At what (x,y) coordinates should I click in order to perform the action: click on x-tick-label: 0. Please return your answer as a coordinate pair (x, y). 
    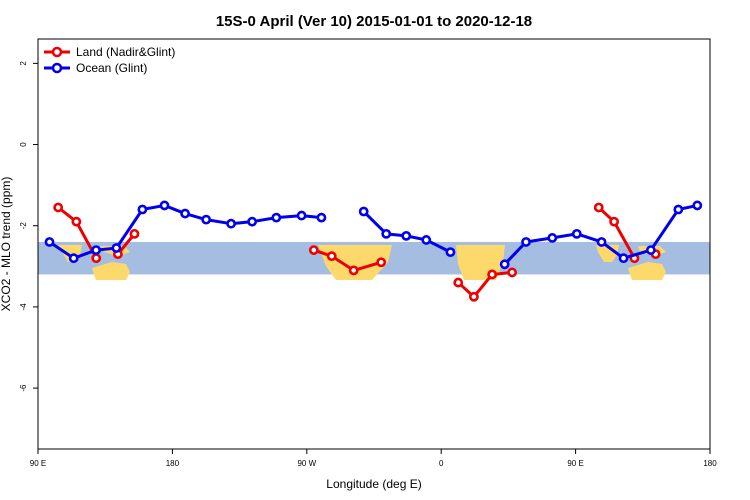
    Looking at the image, I should click on (441, 463).